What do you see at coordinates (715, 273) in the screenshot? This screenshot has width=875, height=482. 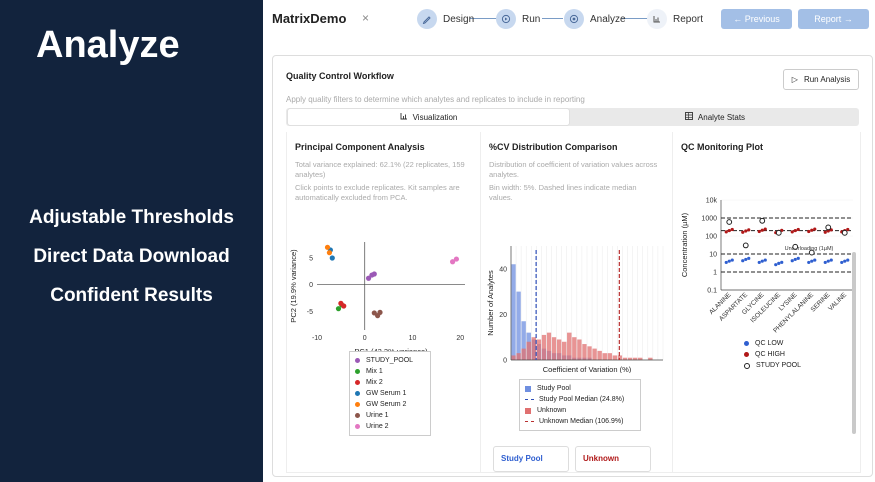 I see `qc-y-tick-label: 1` at bounding box center [715, 273].